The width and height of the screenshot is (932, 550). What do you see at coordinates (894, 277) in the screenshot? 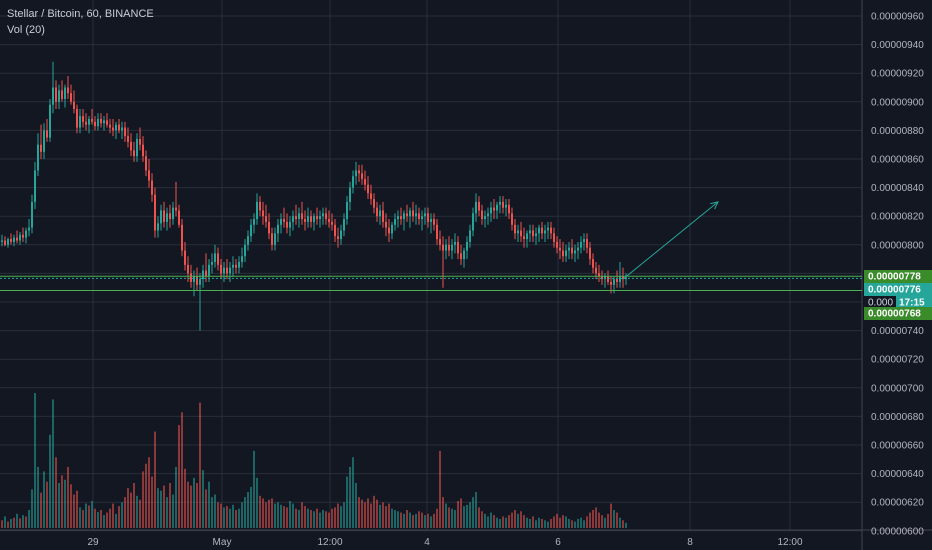
I see `price-tag-upper: 0.00000778` at bounding box center [894, 277].